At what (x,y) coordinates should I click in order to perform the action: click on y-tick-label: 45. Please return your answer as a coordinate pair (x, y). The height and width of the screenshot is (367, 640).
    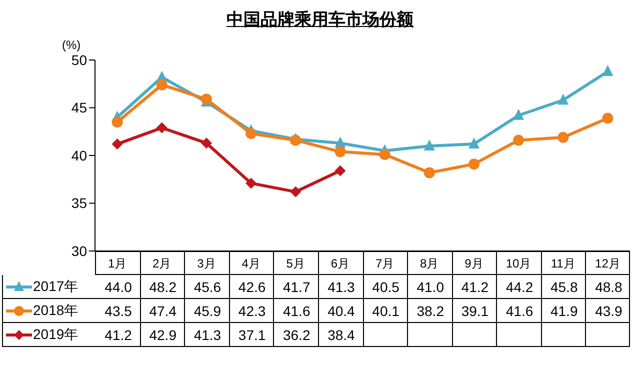
    Looking at the image, I should click on (79, 108).